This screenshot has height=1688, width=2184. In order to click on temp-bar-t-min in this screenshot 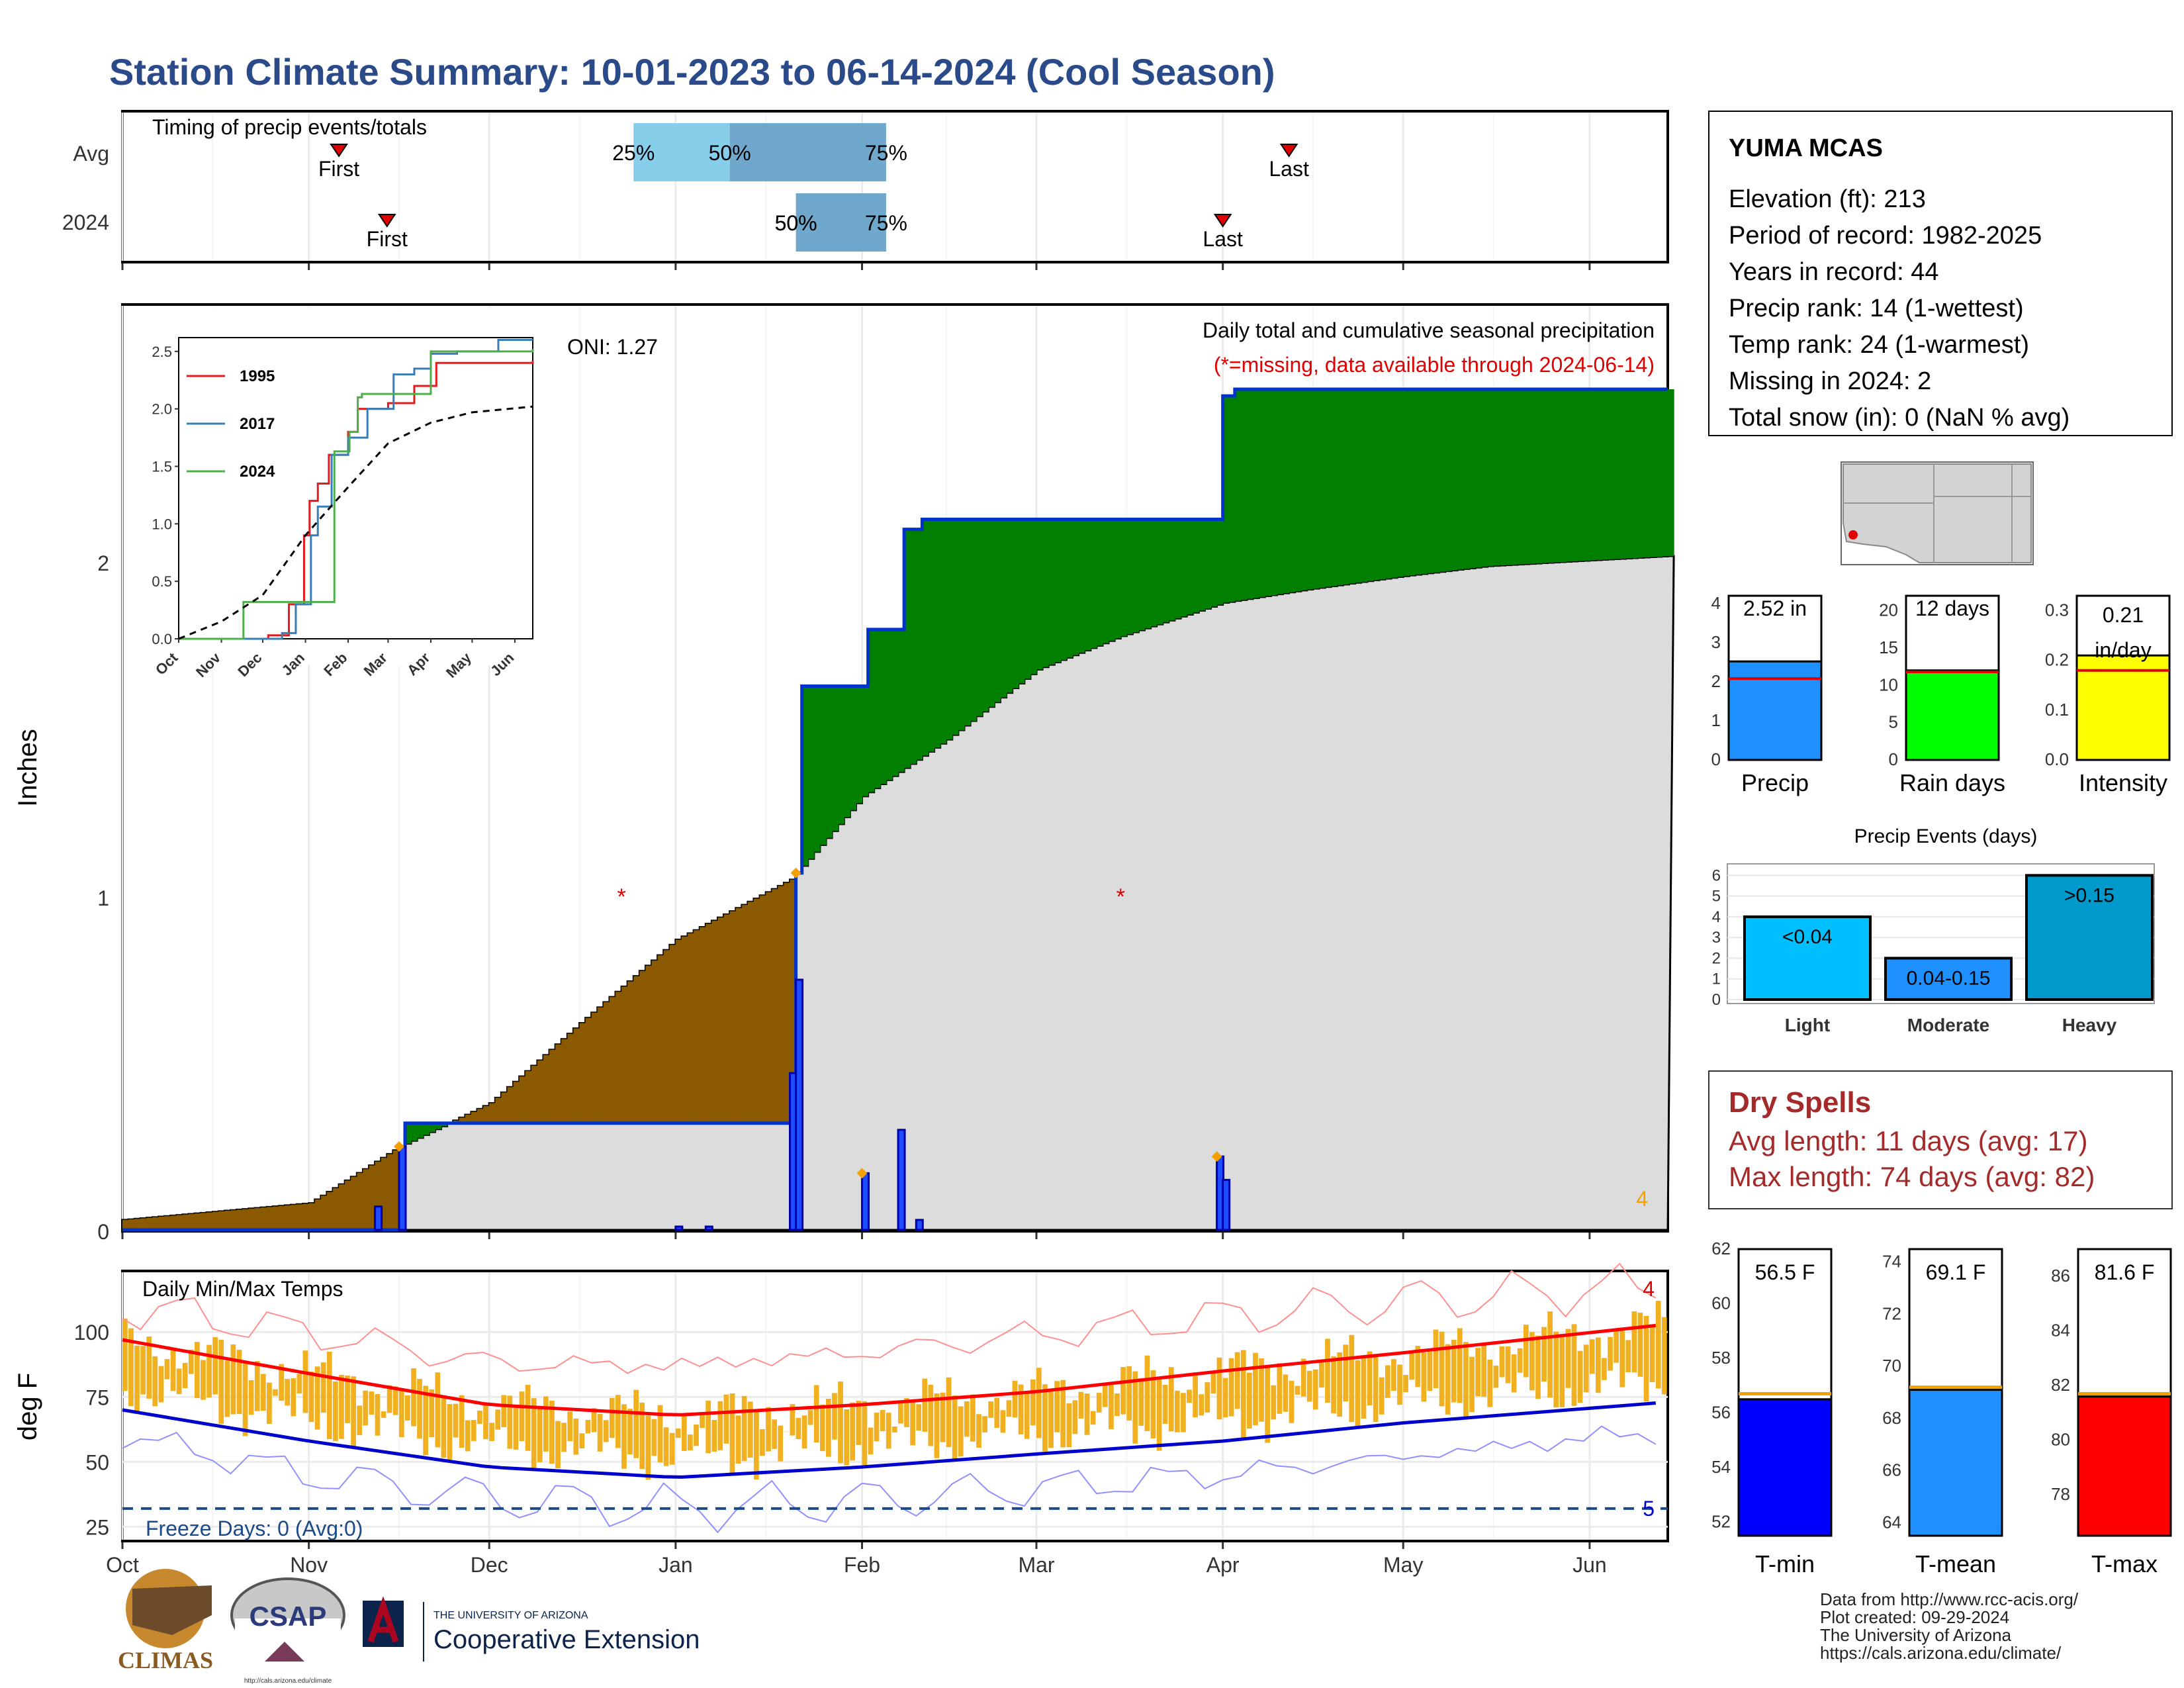, I will do `click(1785, 1467)`.